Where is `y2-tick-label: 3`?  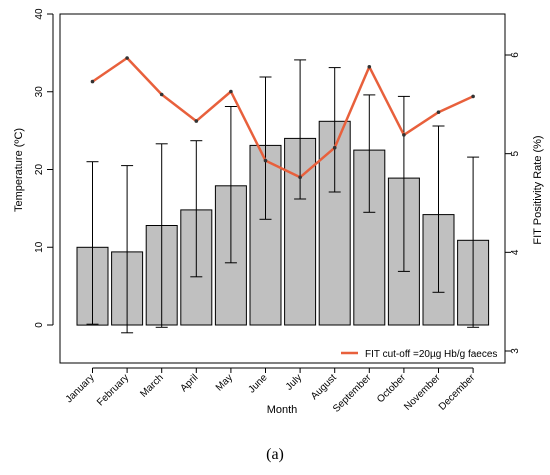 y2-tick-label: 3 is located at coordinates (515, 351).